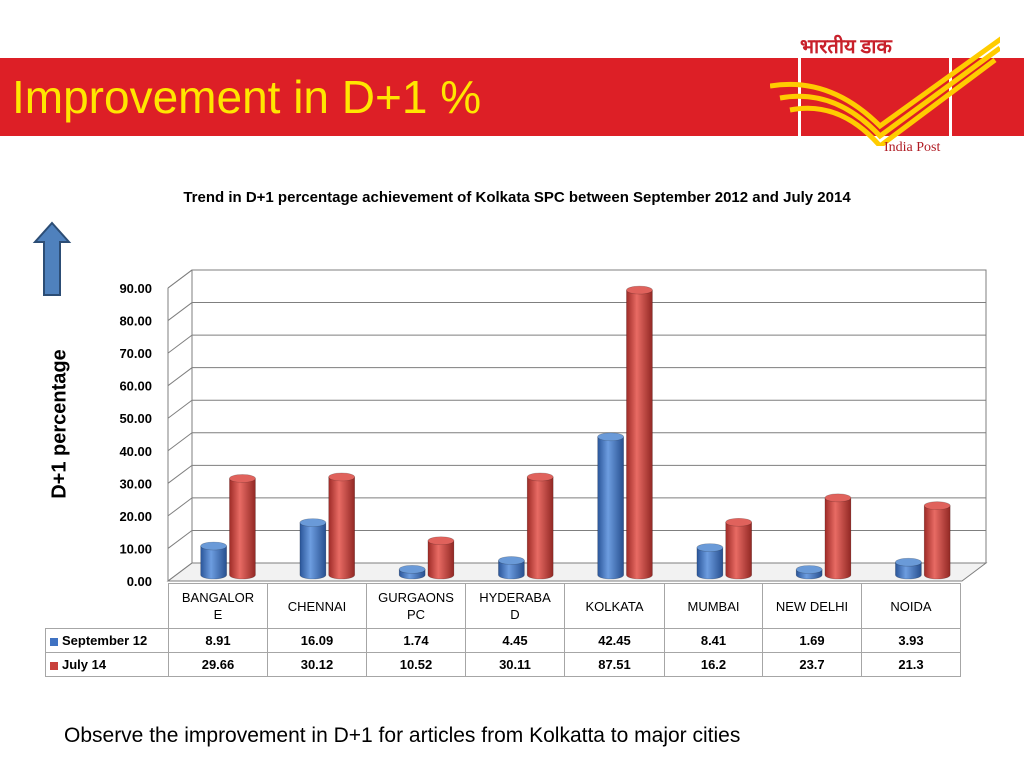 The image size is (1024, 768). Describe the element at coordinates (135, 451) in the screenshot. I see `y-tick-label: 40.00` at that location.